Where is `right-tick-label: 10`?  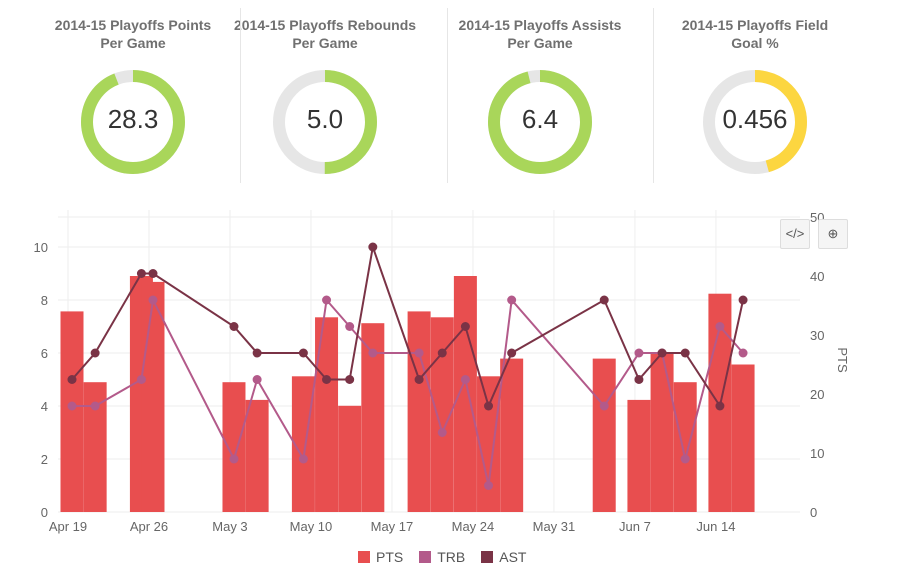
right-tick-label: 10 is located at coordinates (817, 453).